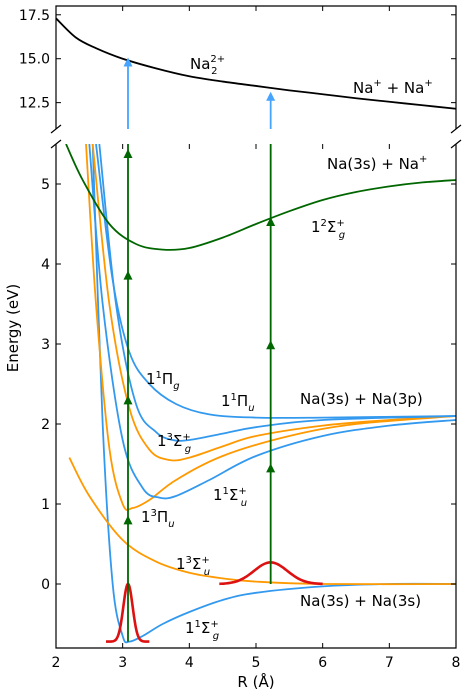  What do you see at coordinates (255, 681) in the screenshot?
I see `x-axis-label: R (Å)` at bounding box center [255, 681].